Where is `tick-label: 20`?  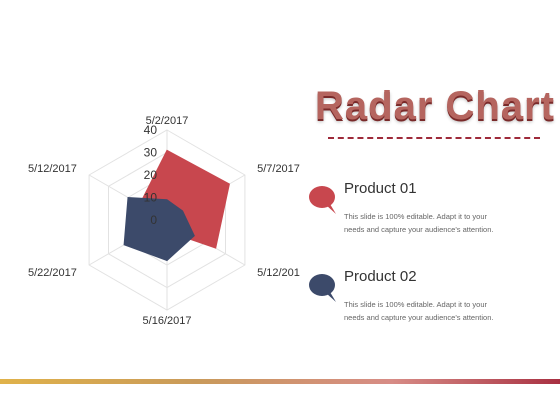 tick-label: 20 is located at coordinates (151, 175).